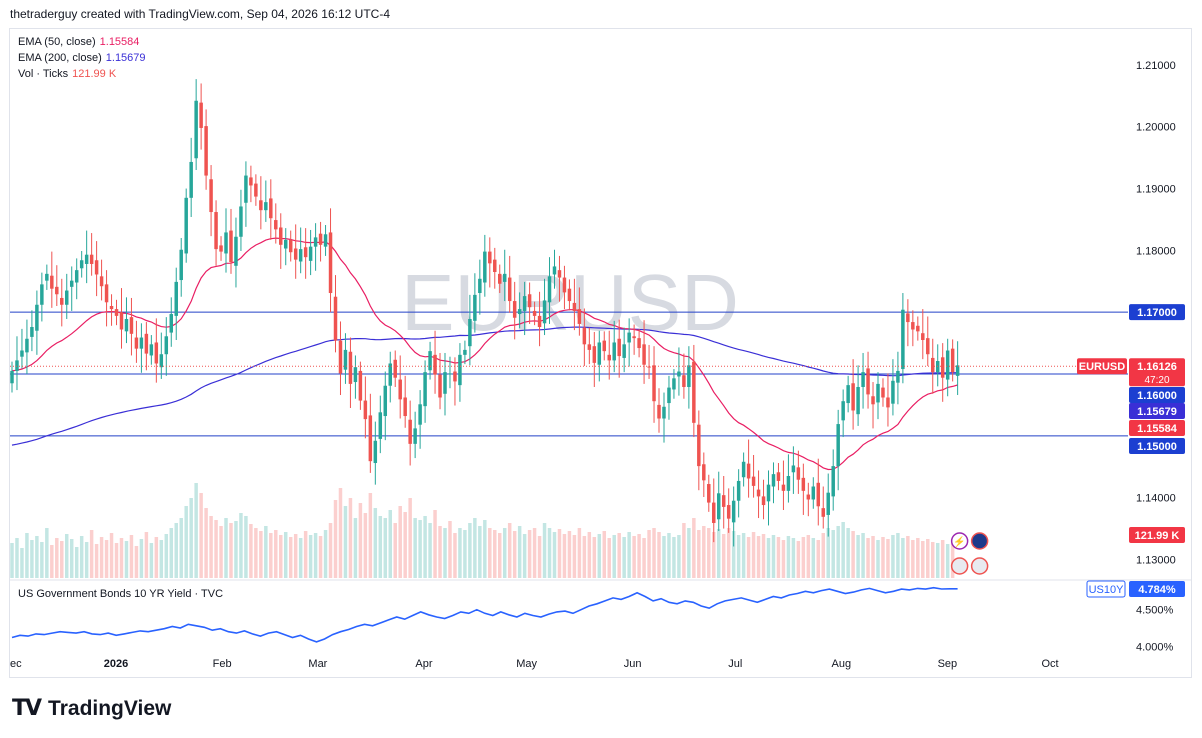 Image resolution: width=1202 pixels, height=738 pixels. I want to click on lower-pane-title: US Government Bonds 10 YR Yield · TVC, so click(121, 594).